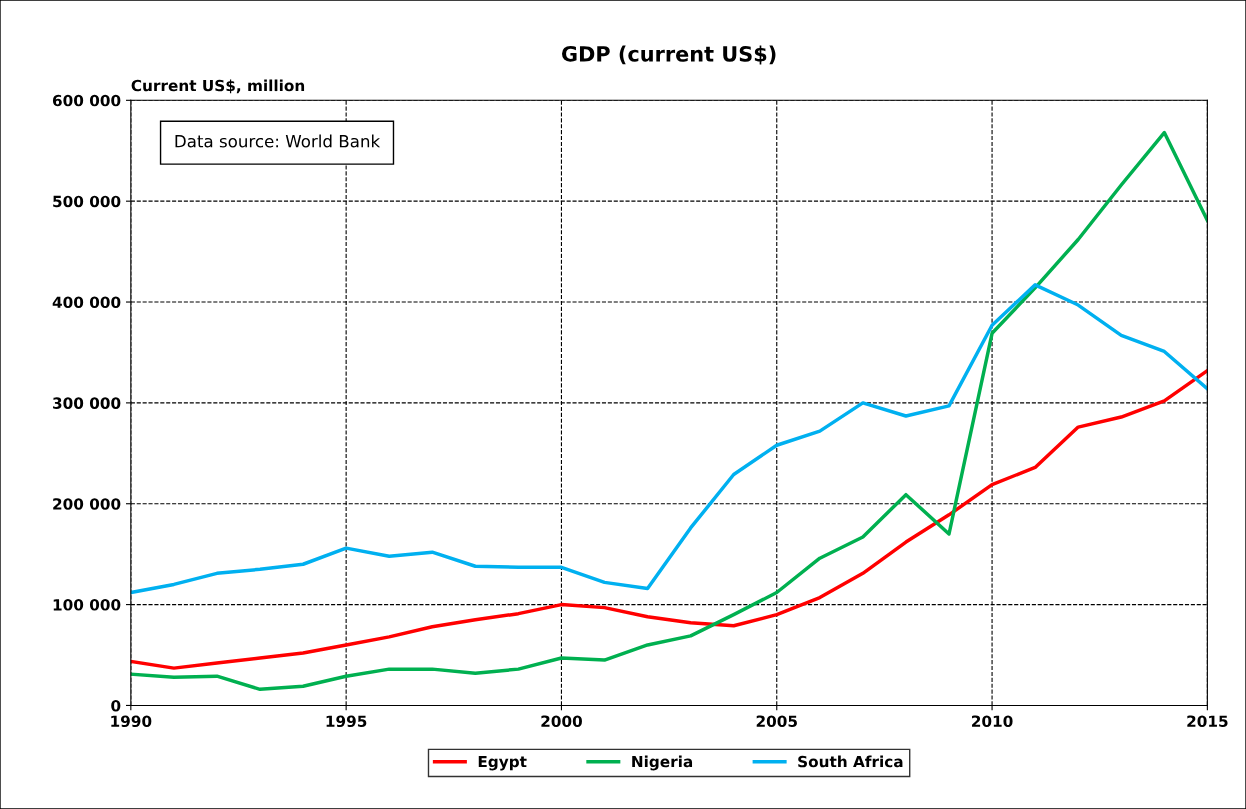  Describe the element at coordinates (86, 302) in the screenshot. I see `y-tick-label: 400 000` at that location.